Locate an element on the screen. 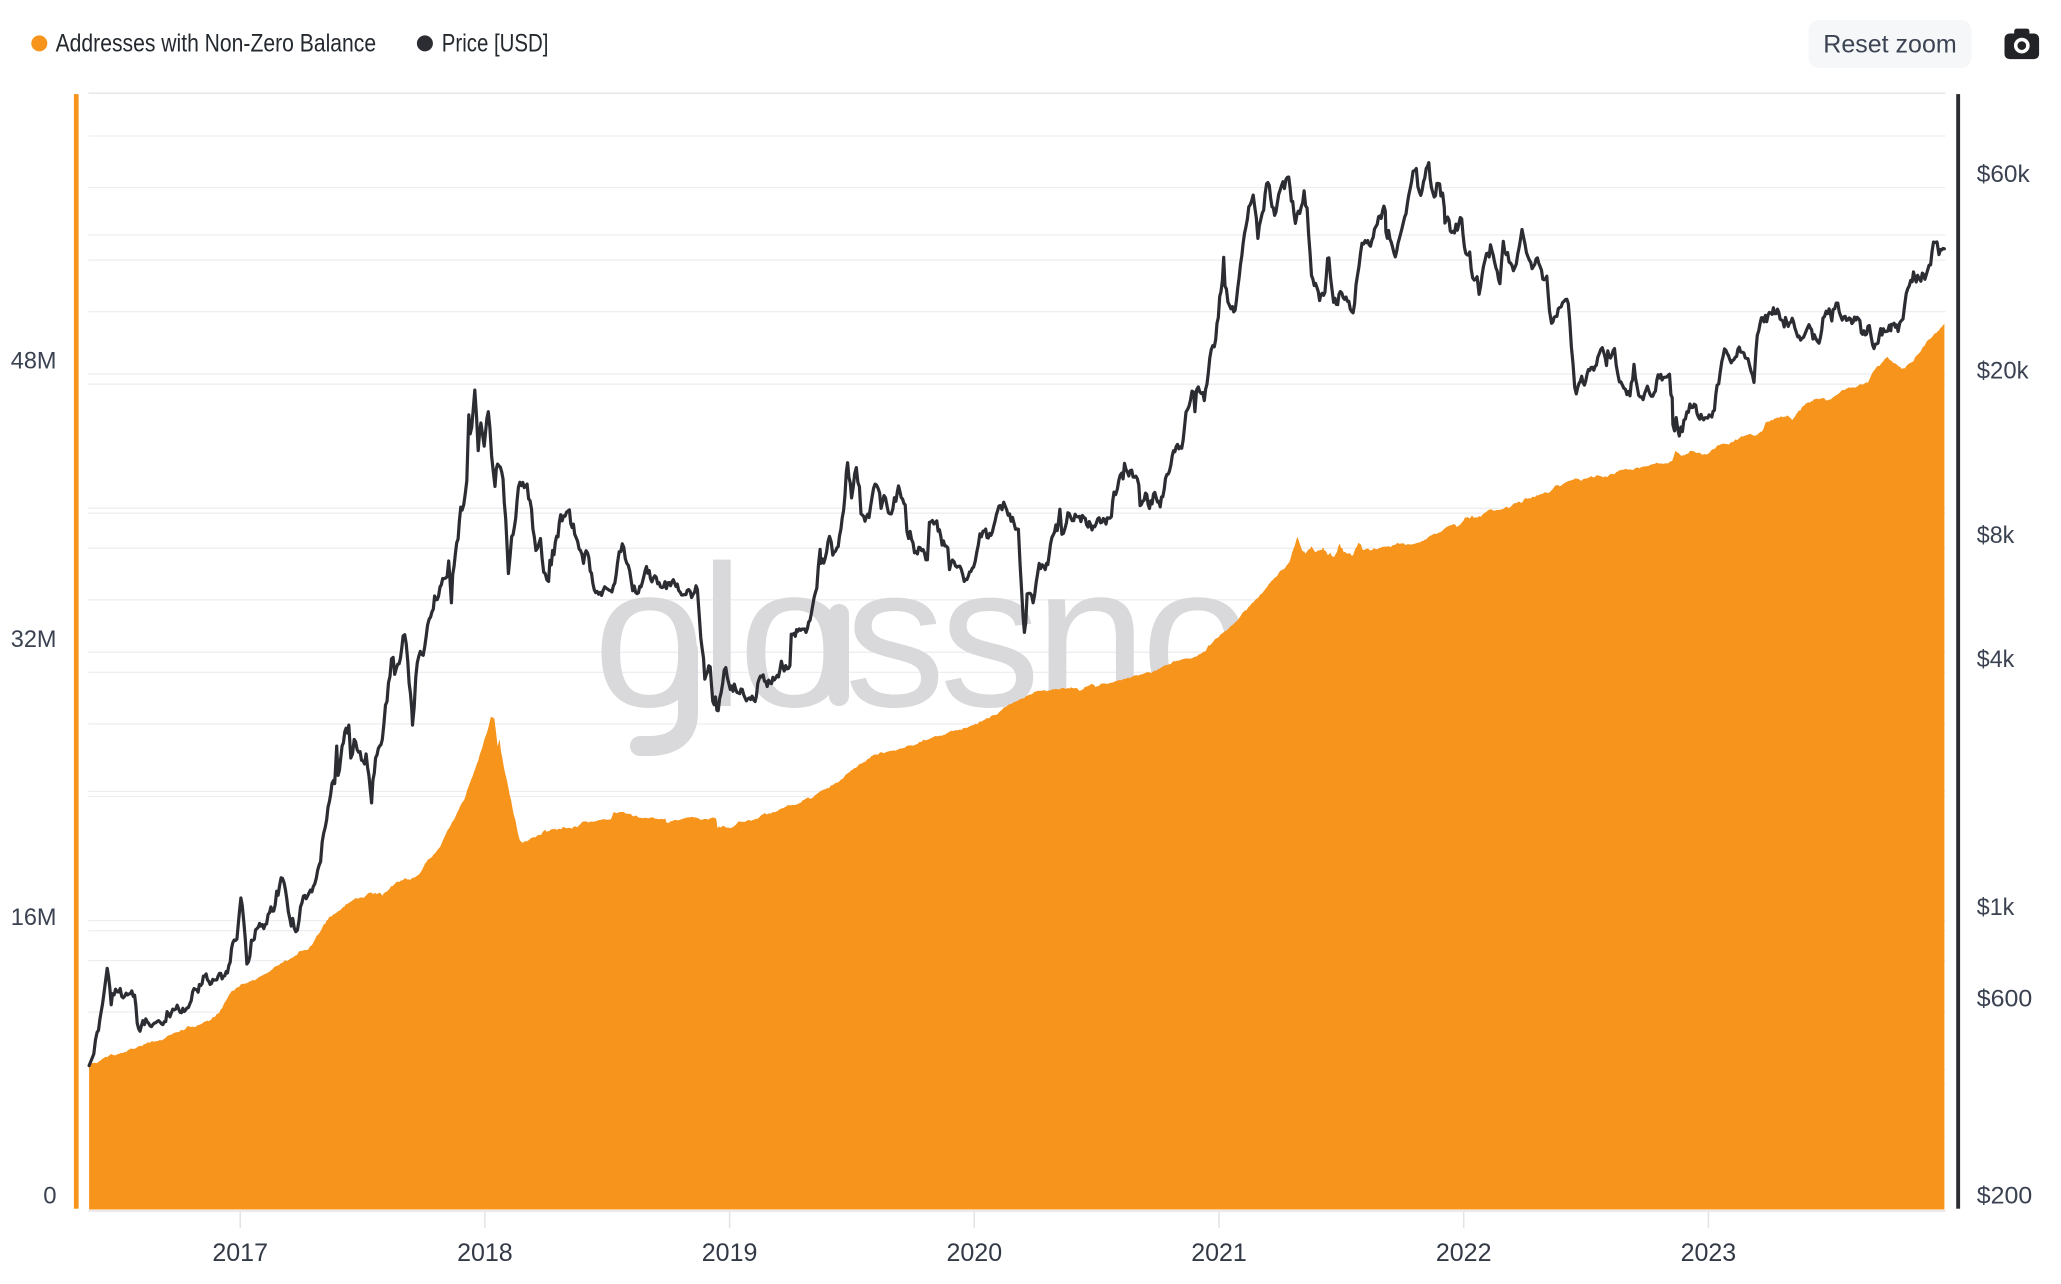  svg-text: $4k is located at coordinates (1996, 659).